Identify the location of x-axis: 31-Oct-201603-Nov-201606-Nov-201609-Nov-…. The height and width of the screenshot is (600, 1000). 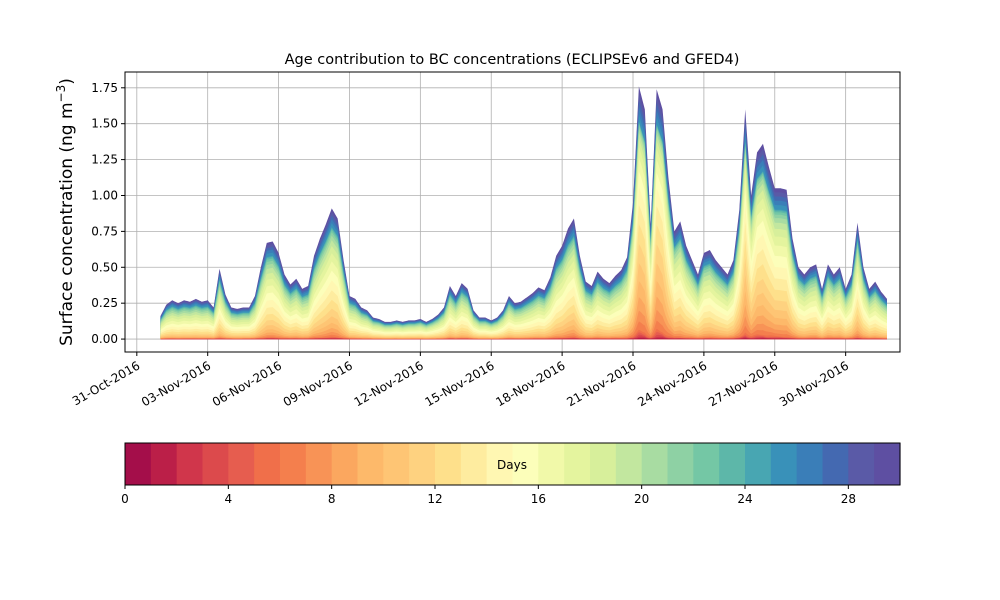
(460, 380).